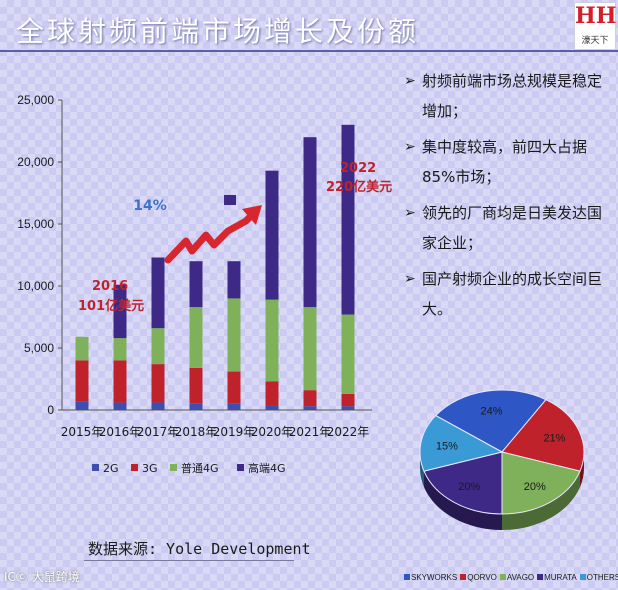 This screenshot has width=618, height=590. I want to click on y-tick-label: 0, so click(50, 410).